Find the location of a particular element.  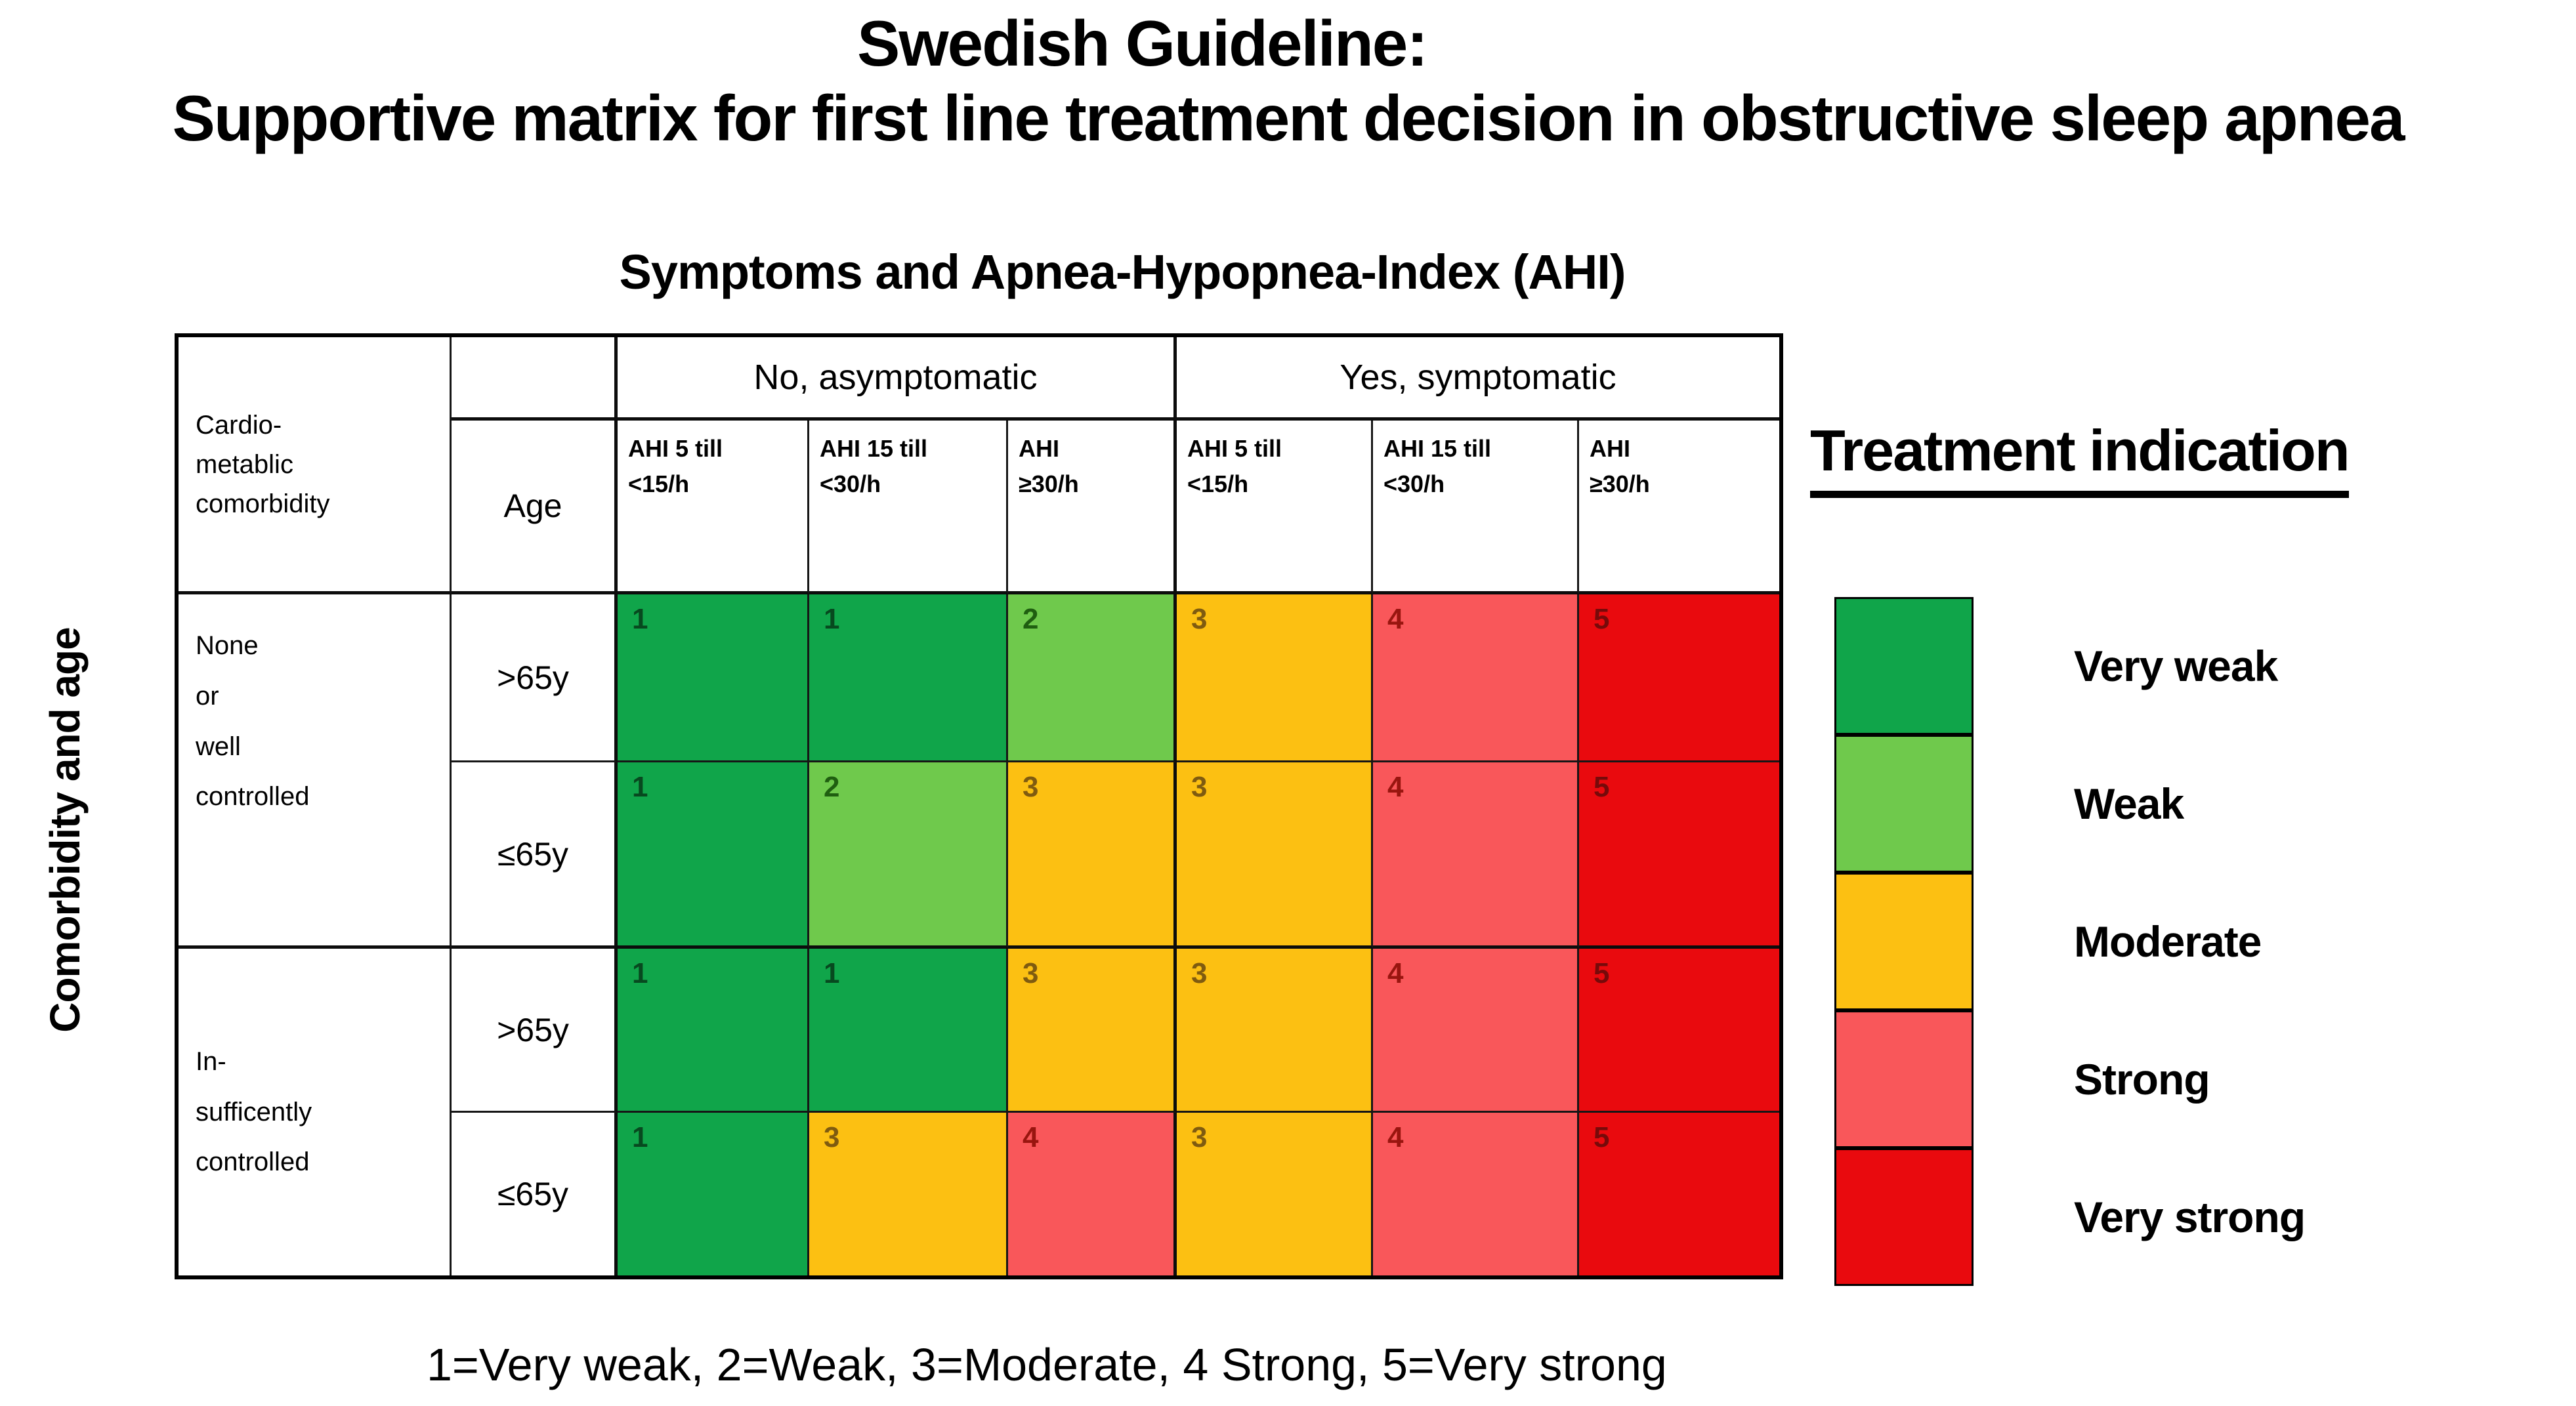

rowgroup-label-insufficiently-controlled: In- sufficently controlled is located at coordinates (315, 1112).